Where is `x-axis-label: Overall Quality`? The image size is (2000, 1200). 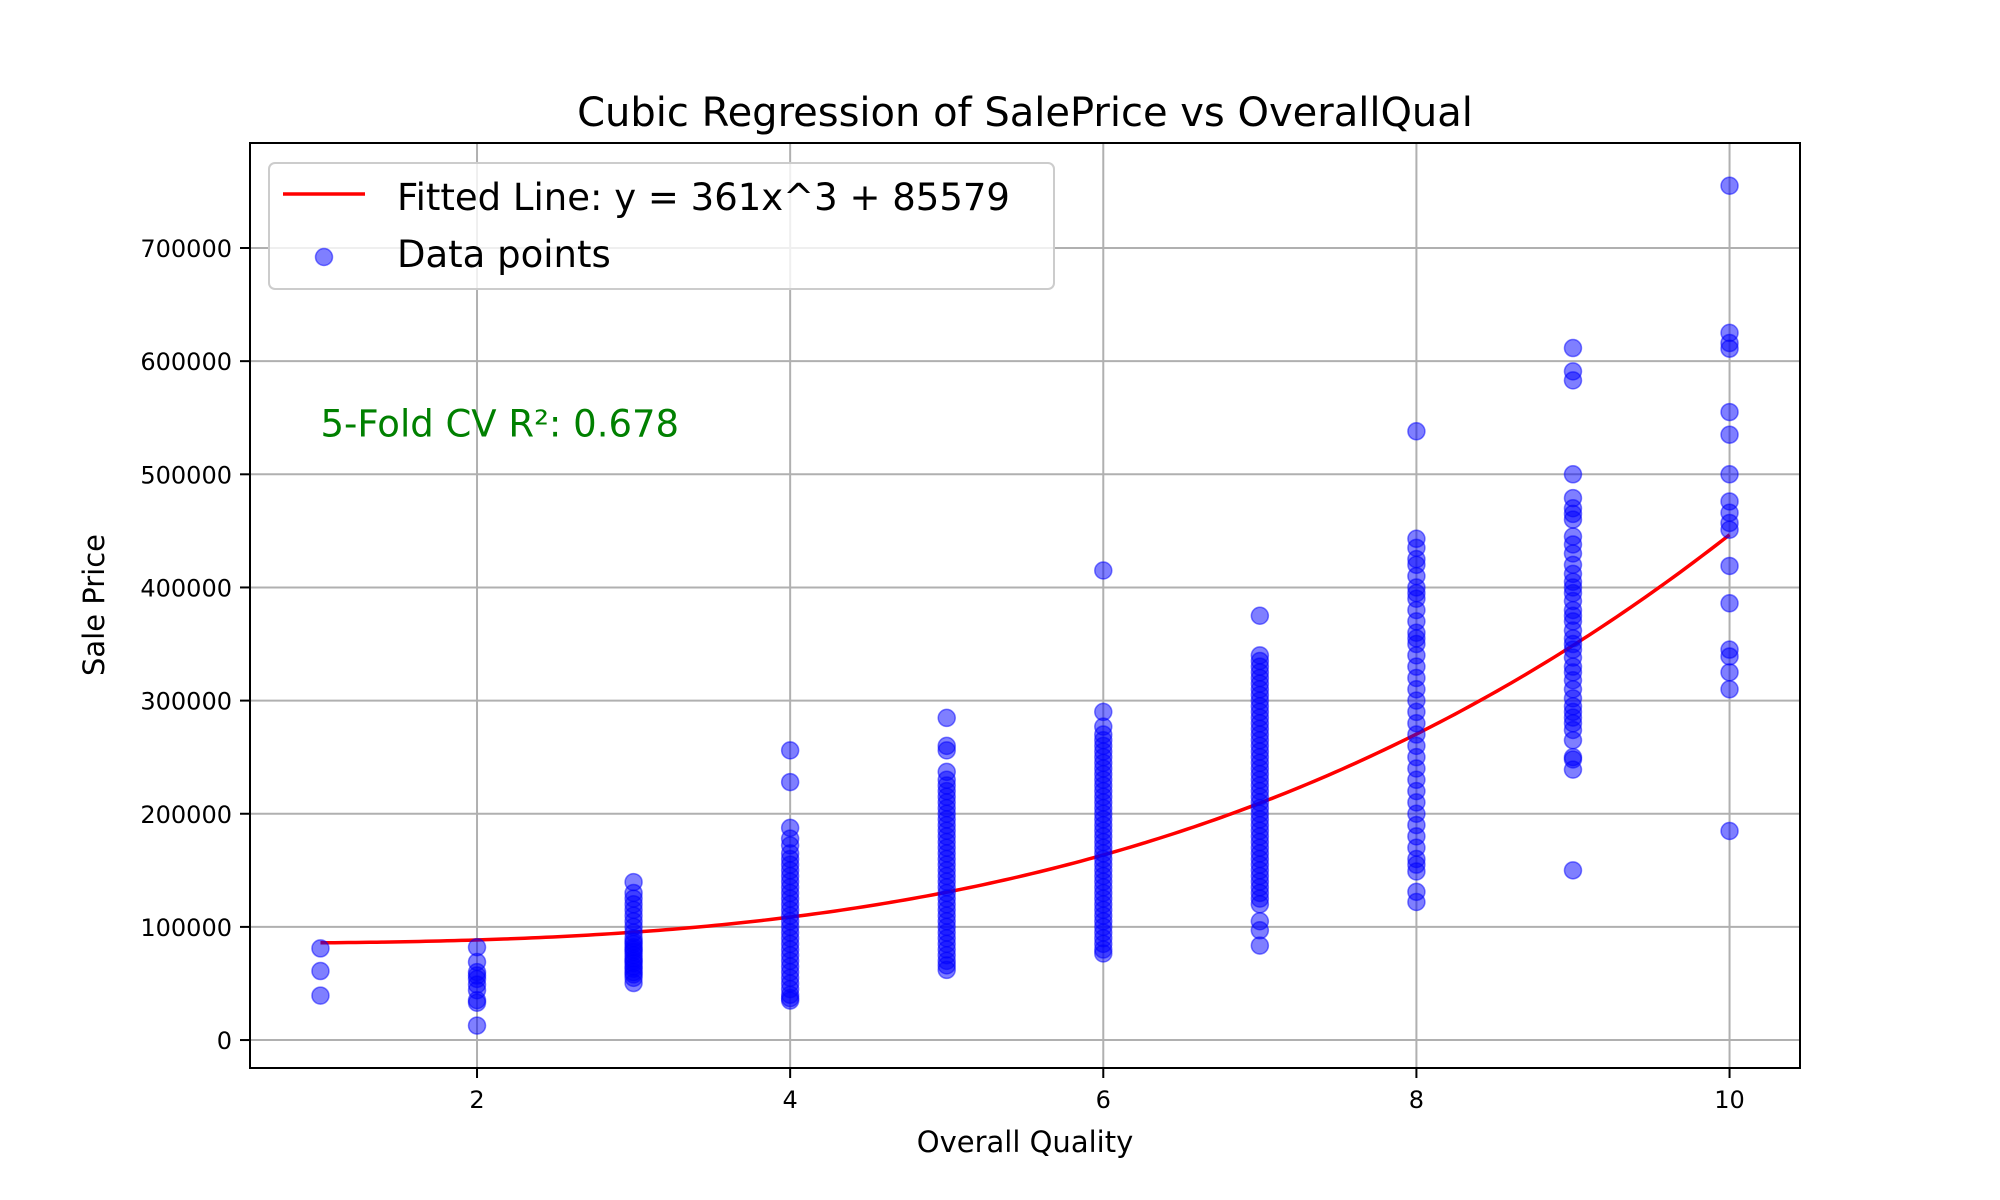
x-axis-label: Overall Quality is located at coordinates (1025, 1142).